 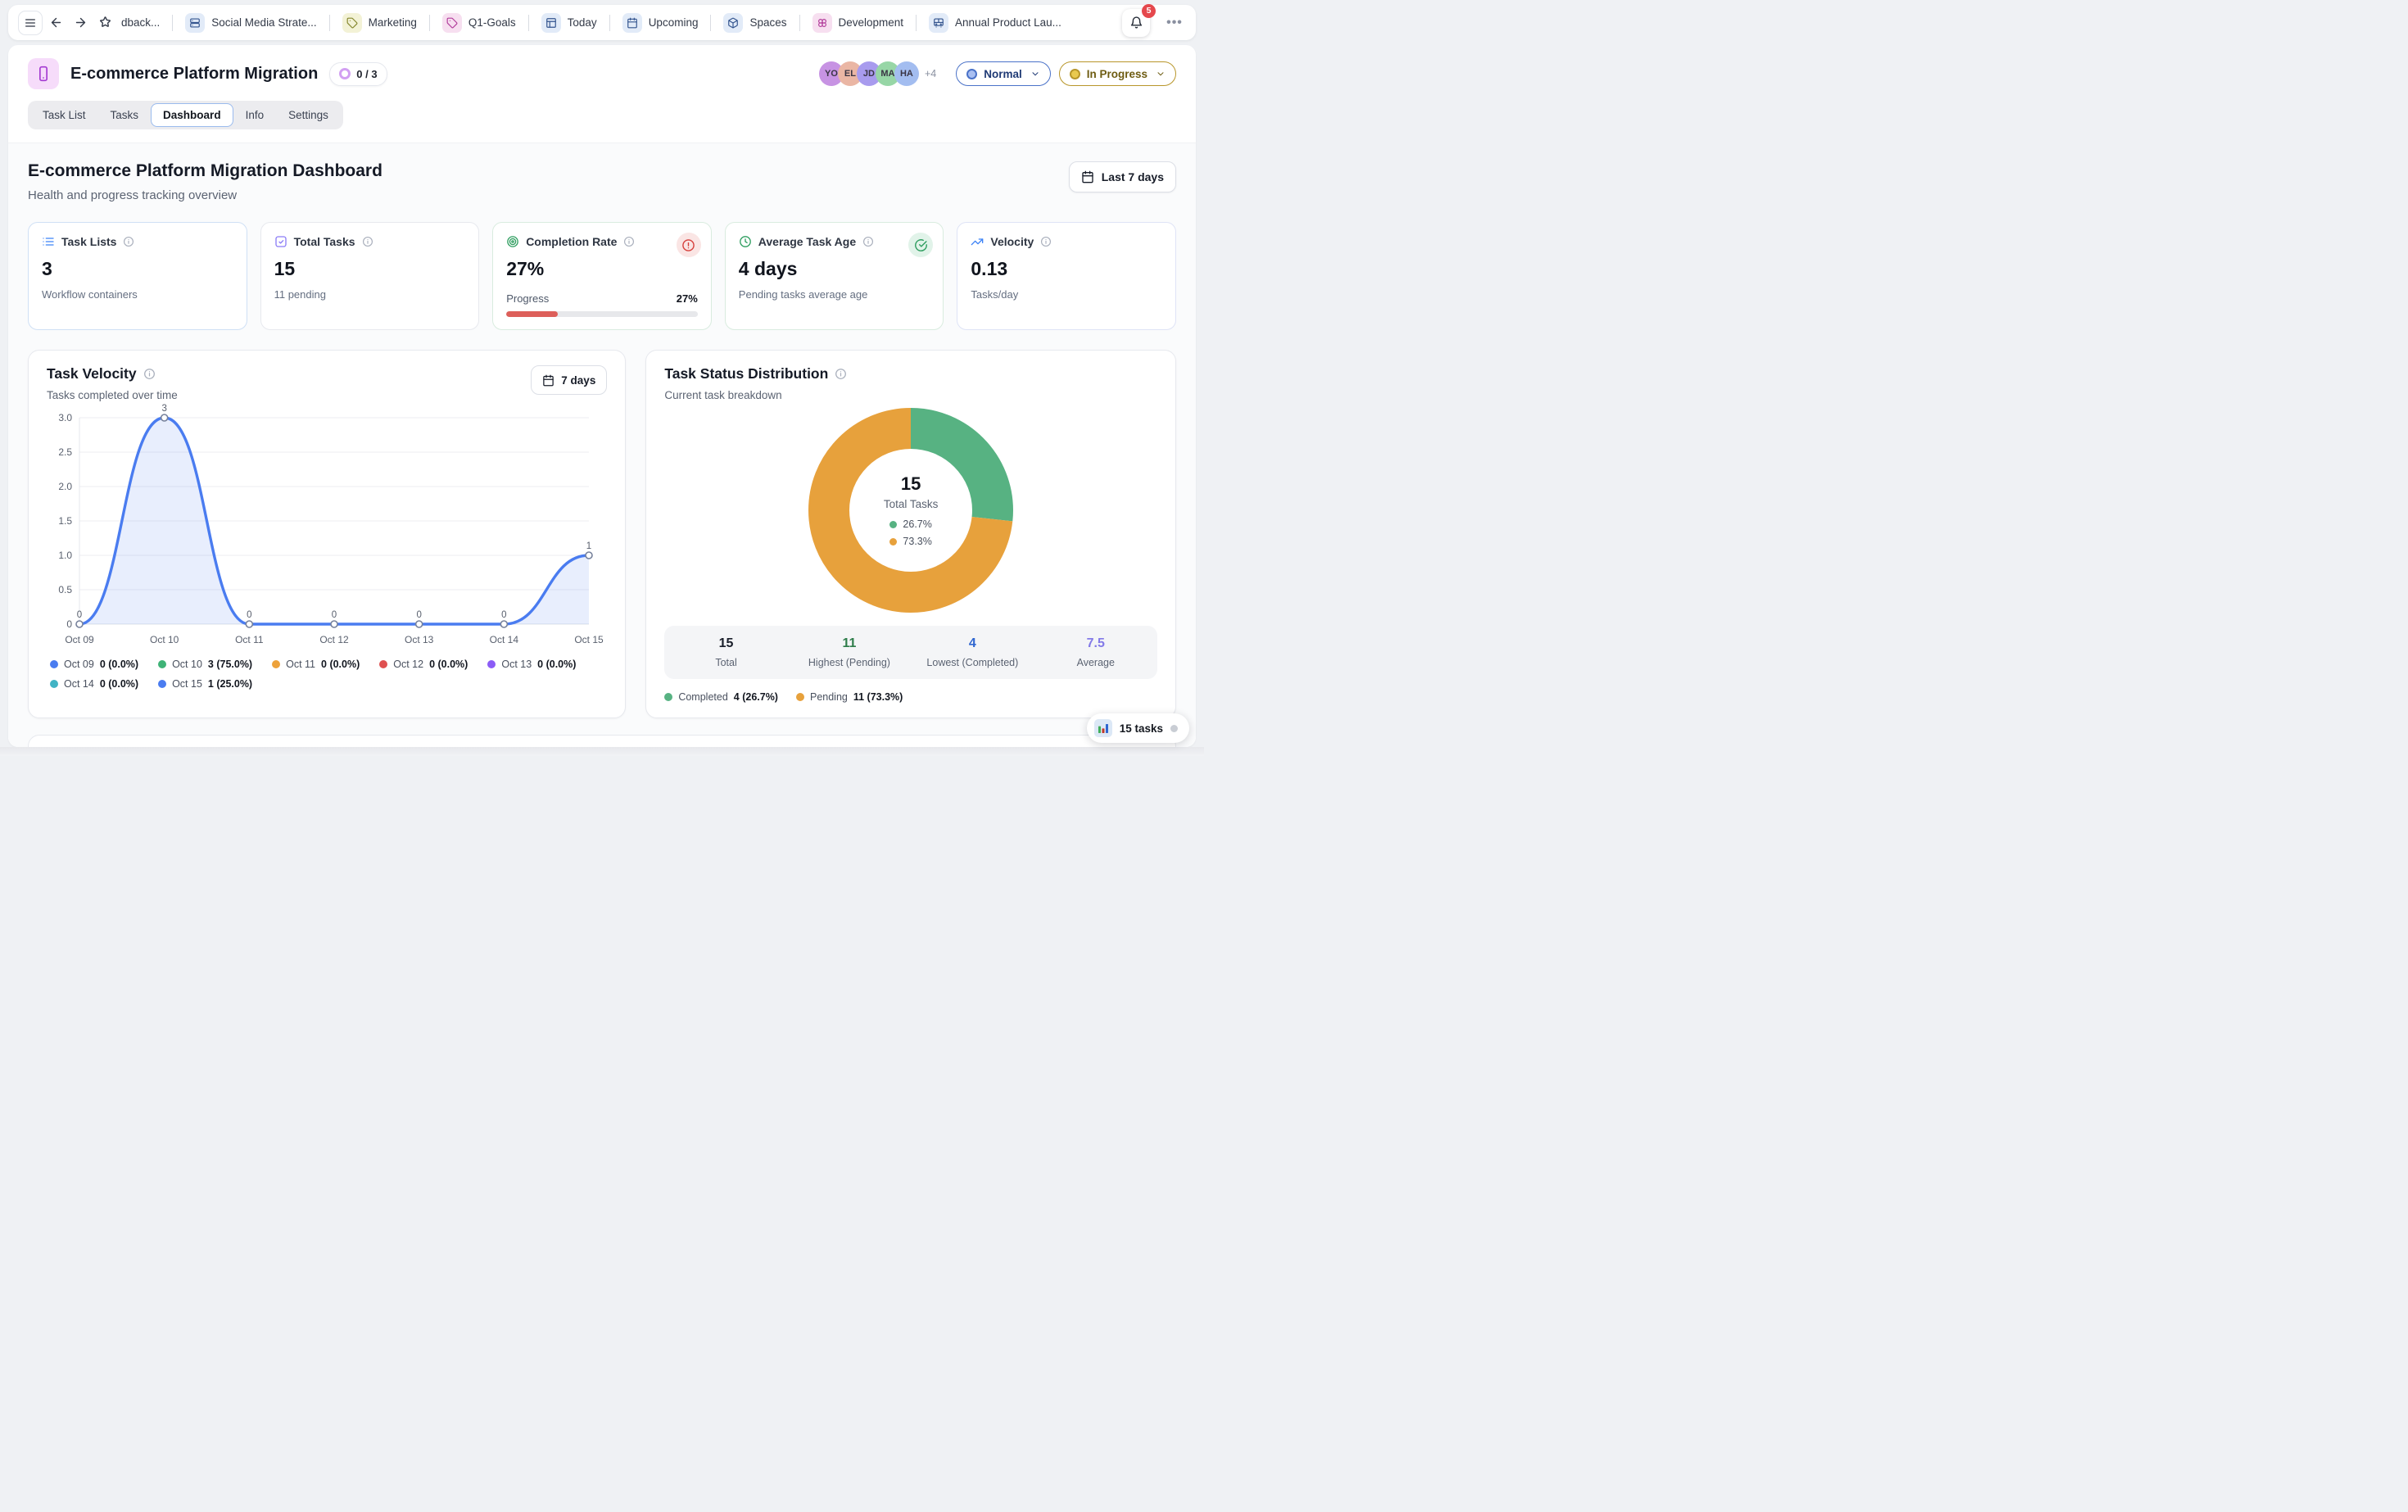 I want to click on chart-title: Task Status Distribution, so click(x=746, y=374).